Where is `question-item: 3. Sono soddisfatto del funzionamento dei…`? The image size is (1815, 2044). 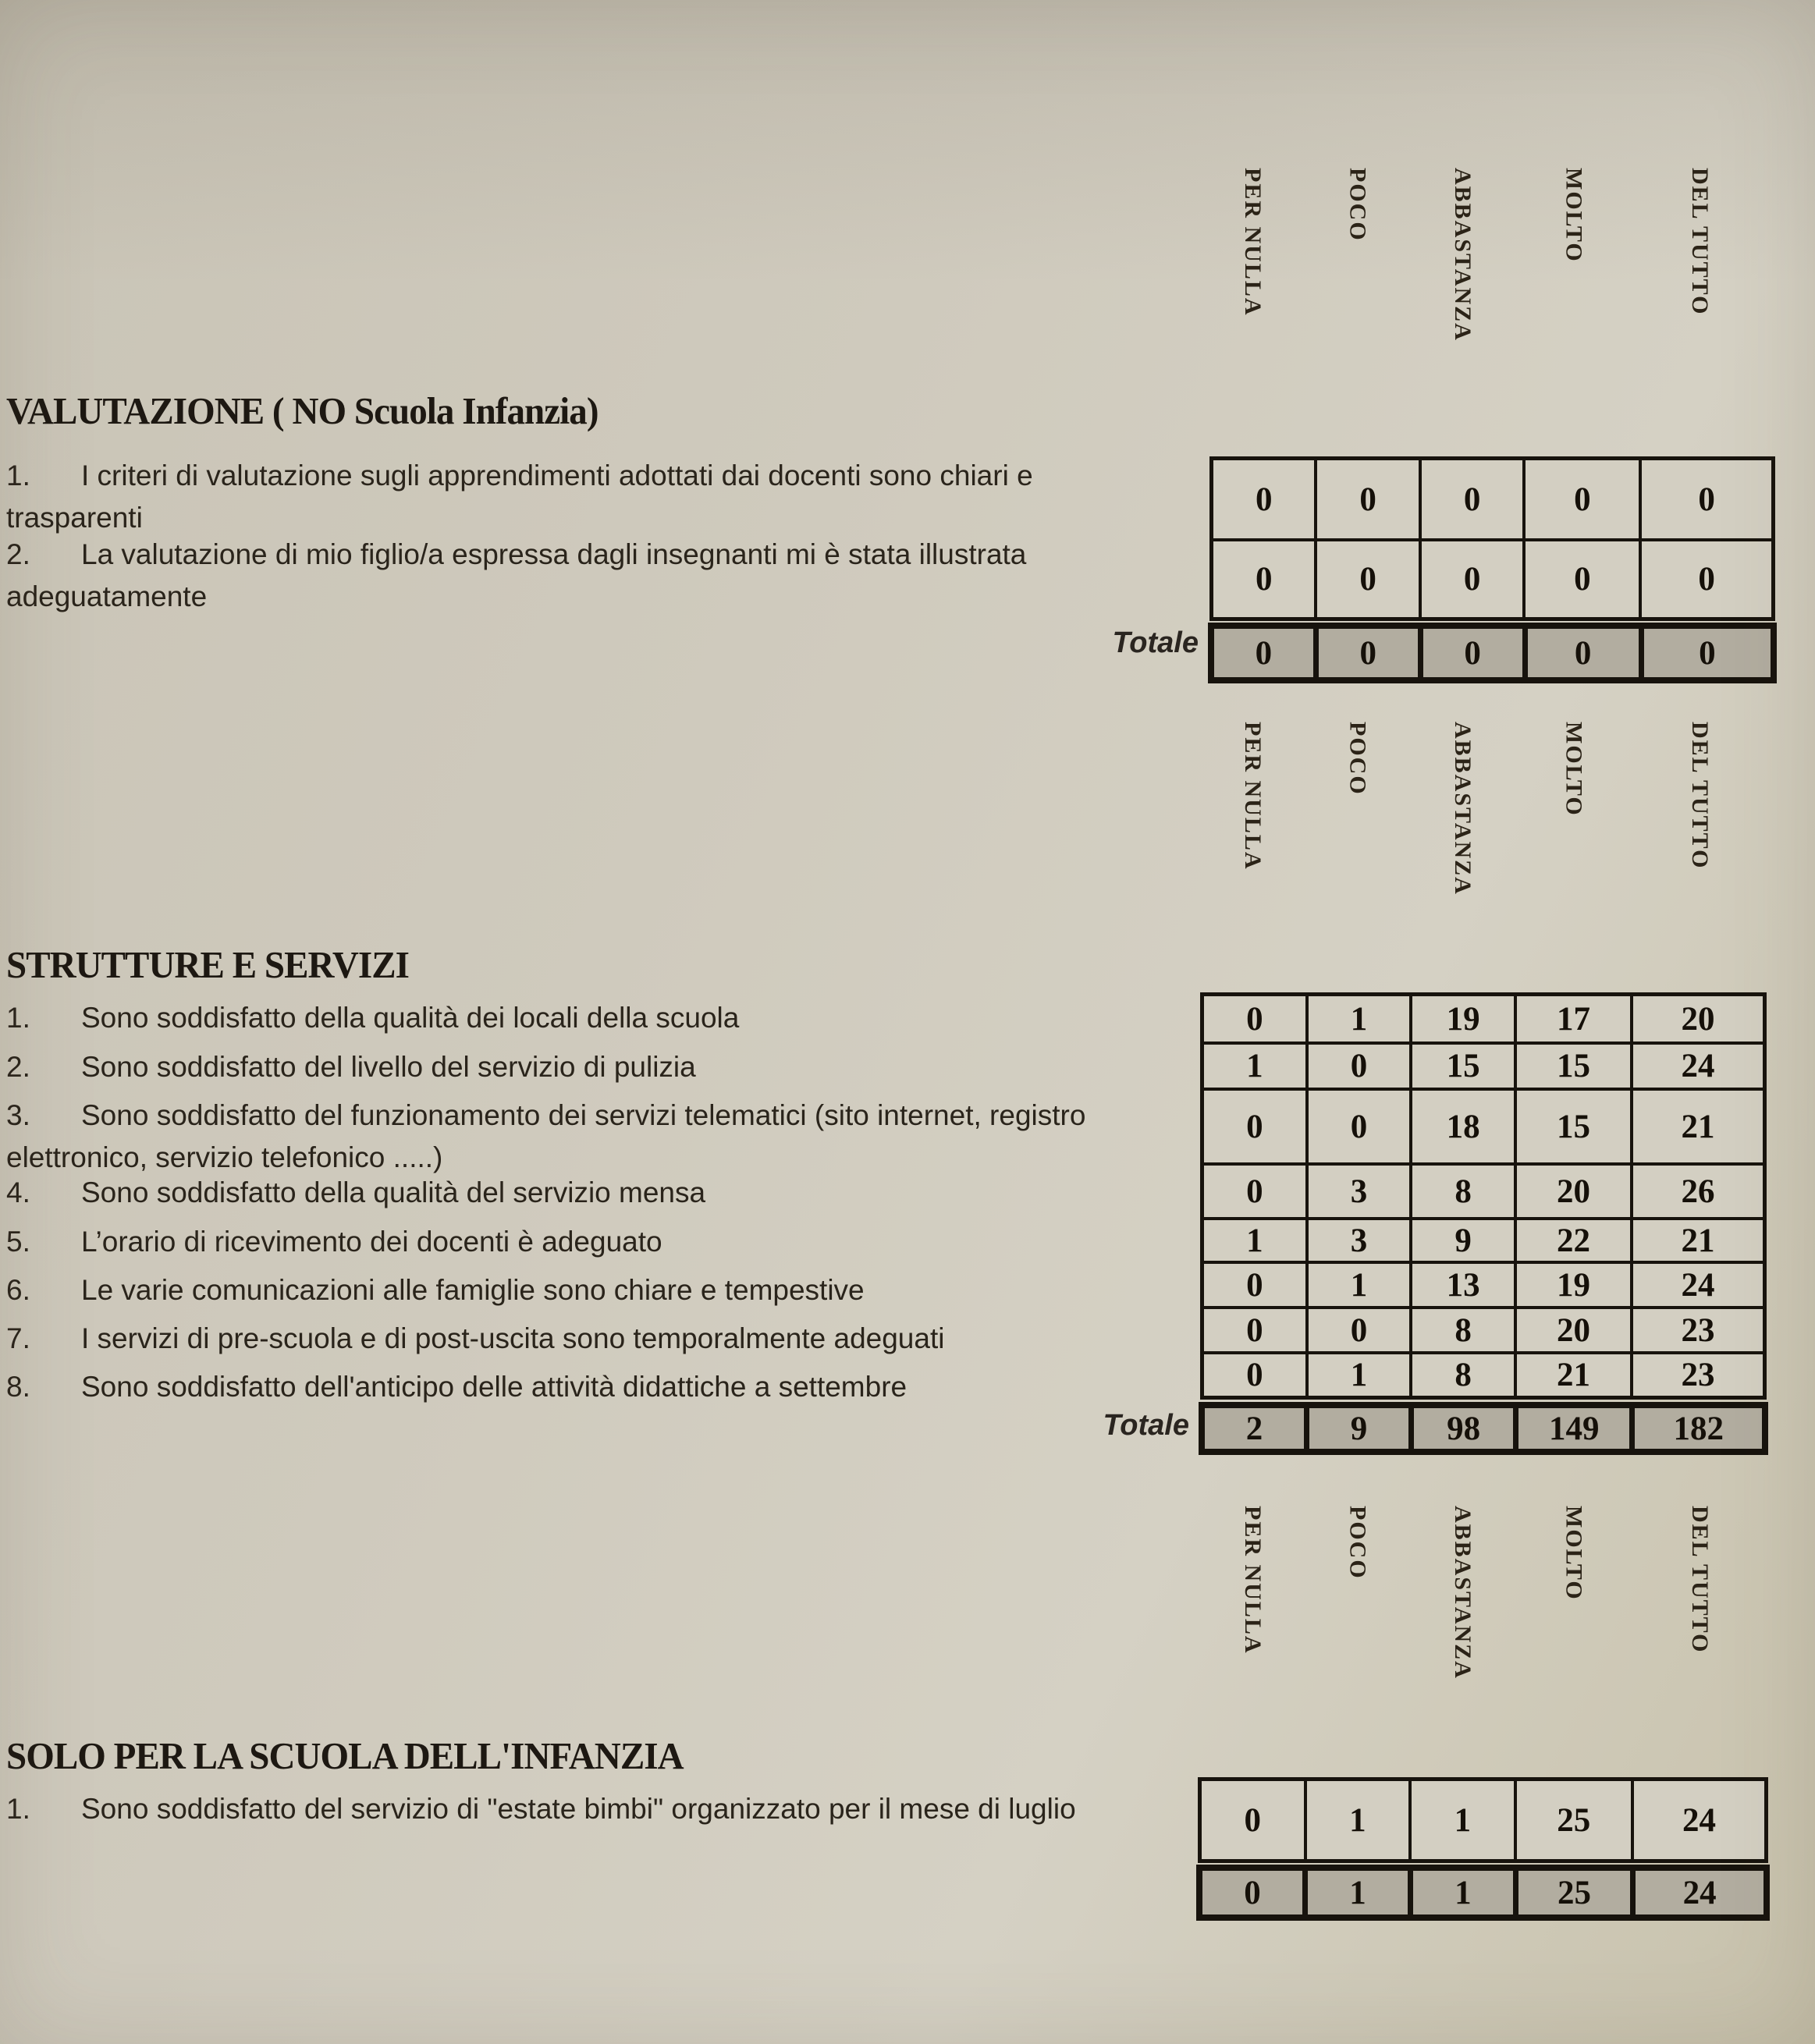 question-item: 3. Sono soddisfatto del funzionamento dei… is located at coordinates (583, 1137).